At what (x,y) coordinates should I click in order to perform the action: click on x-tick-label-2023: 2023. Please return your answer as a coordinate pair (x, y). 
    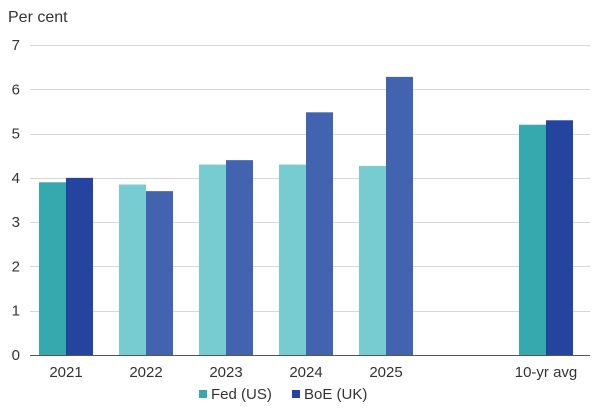
    Looking at the image, I should click on (225, 372).